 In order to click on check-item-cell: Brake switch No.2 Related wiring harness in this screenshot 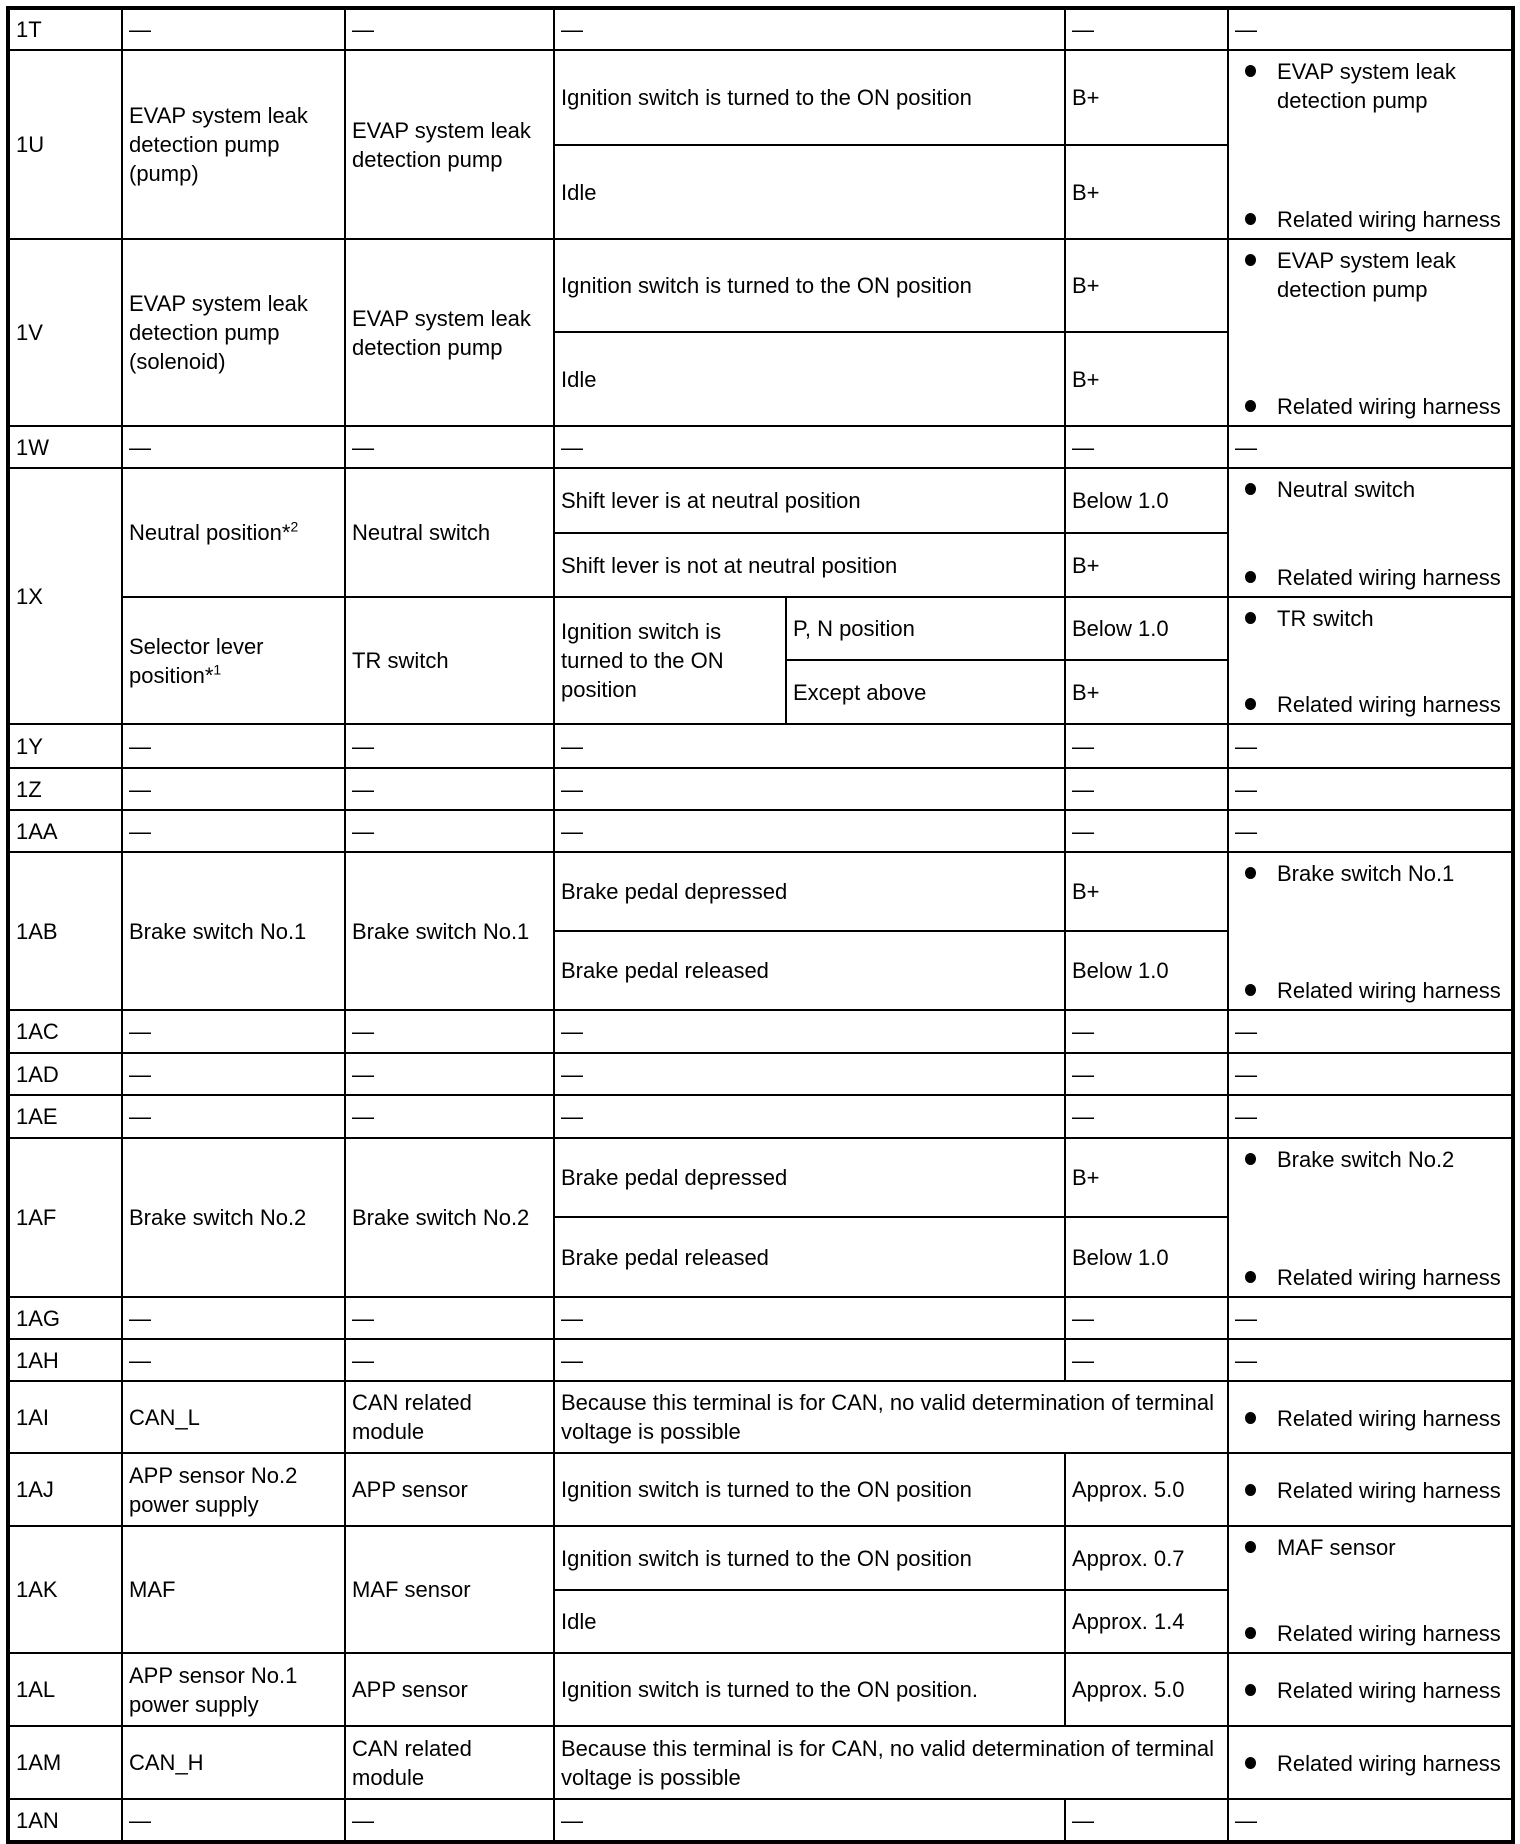, I will do `click(1370, 1217)`.